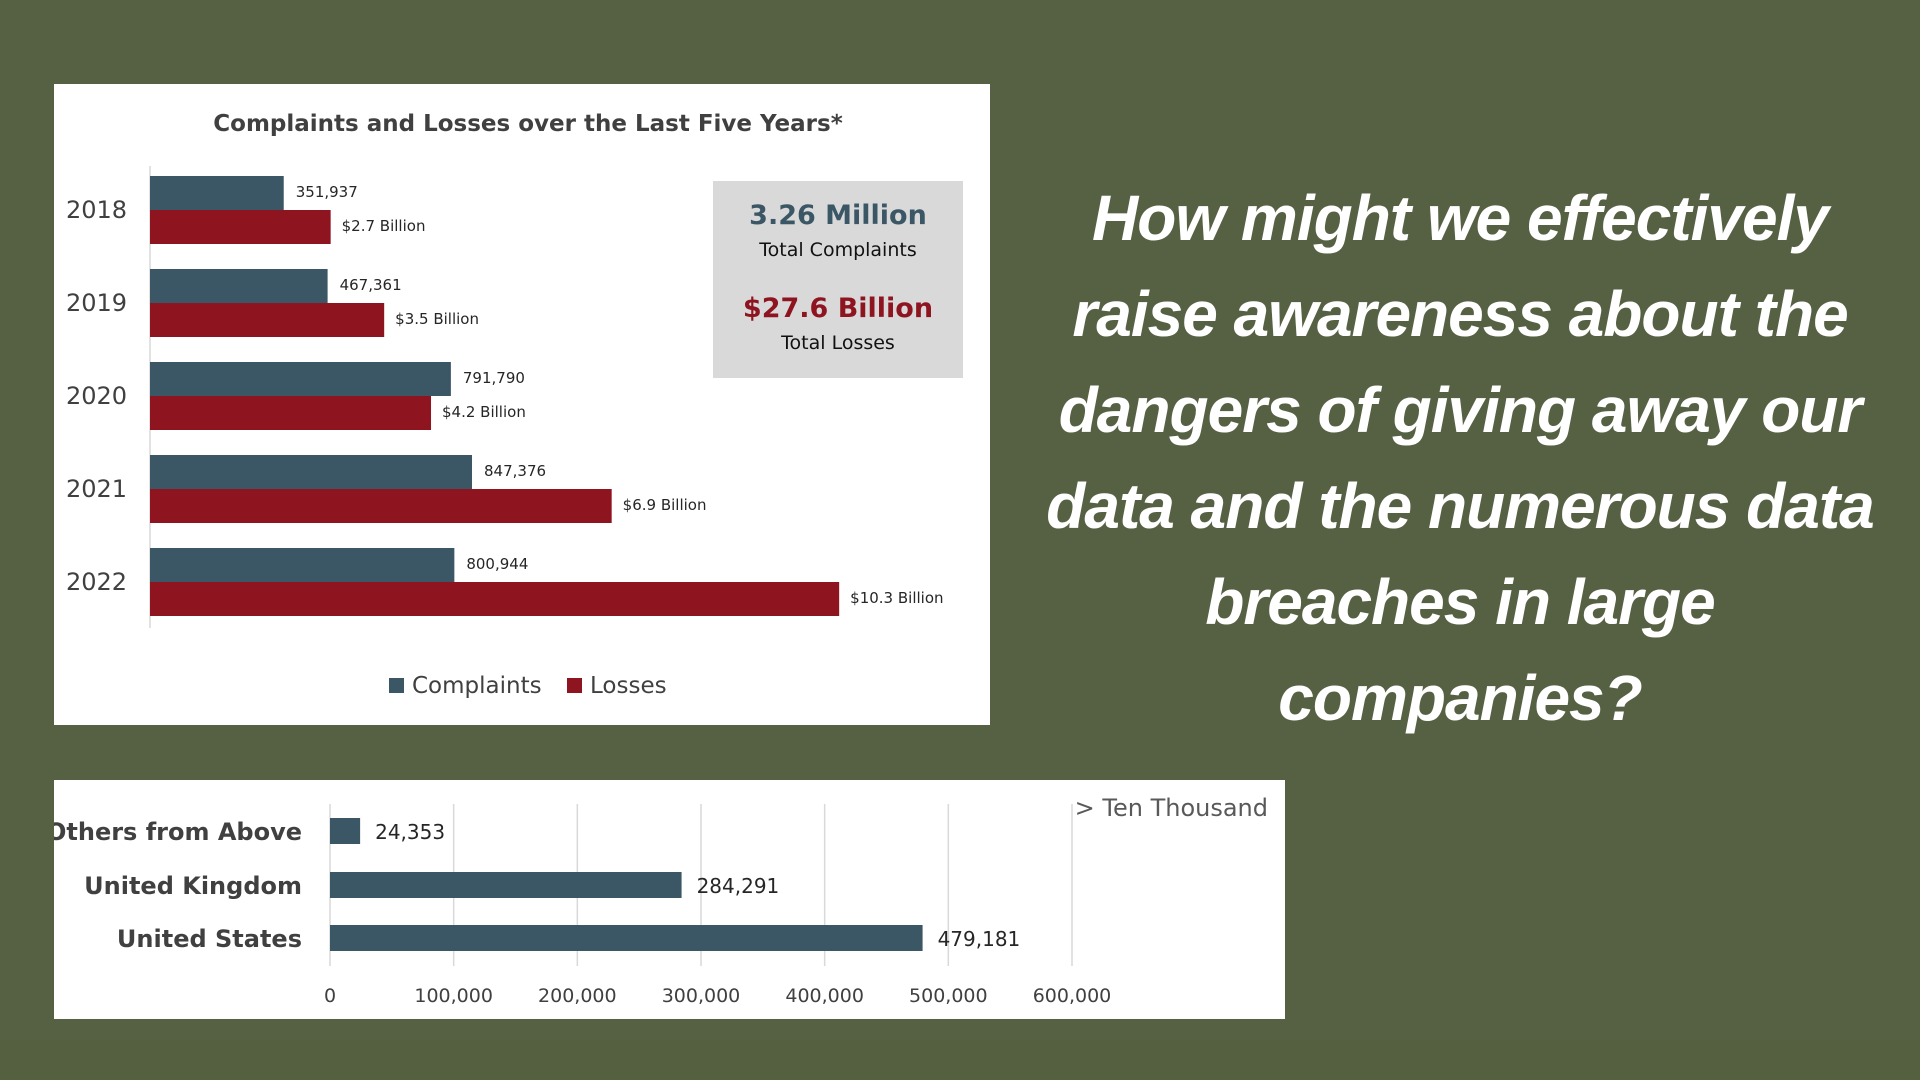  What do you see at coordinates (948, 996) in the screenshot?
I see `x-tick-label: 500,000` at bounding box center [948, 996].